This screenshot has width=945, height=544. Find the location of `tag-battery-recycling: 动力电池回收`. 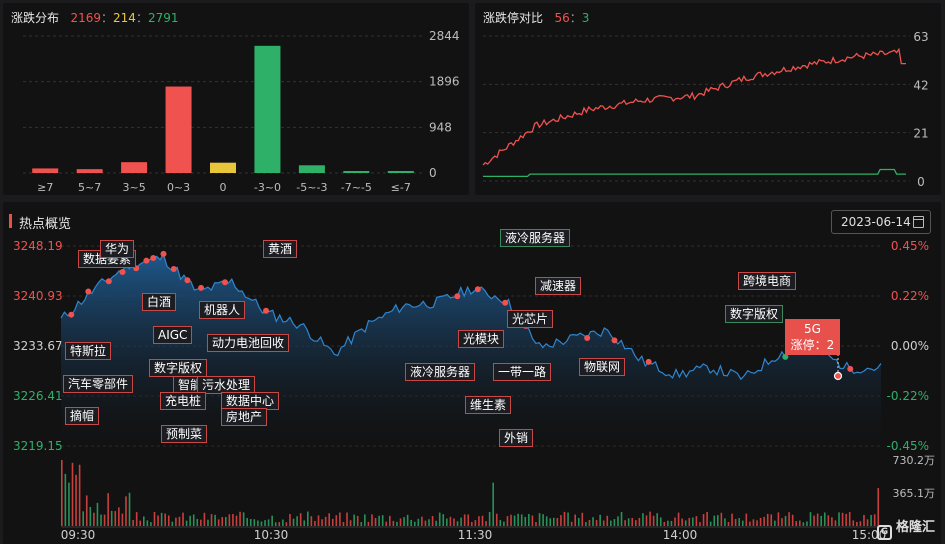

tag-battery-recycling: 动力电池回收 is located at coordinates (248, 343).